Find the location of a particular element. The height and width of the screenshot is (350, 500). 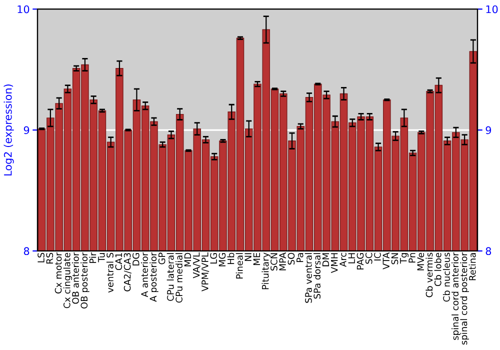

x-tick-label: OB posterior is located at coordinates (85, 280).